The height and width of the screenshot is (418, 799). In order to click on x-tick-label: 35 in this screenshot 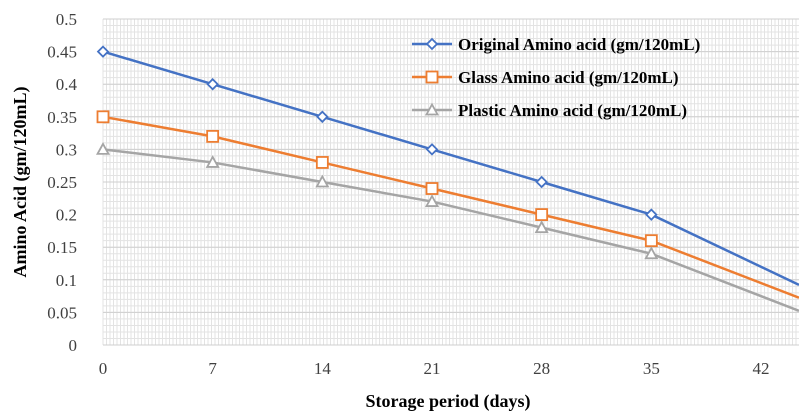, I will do `click(651, 368)`.